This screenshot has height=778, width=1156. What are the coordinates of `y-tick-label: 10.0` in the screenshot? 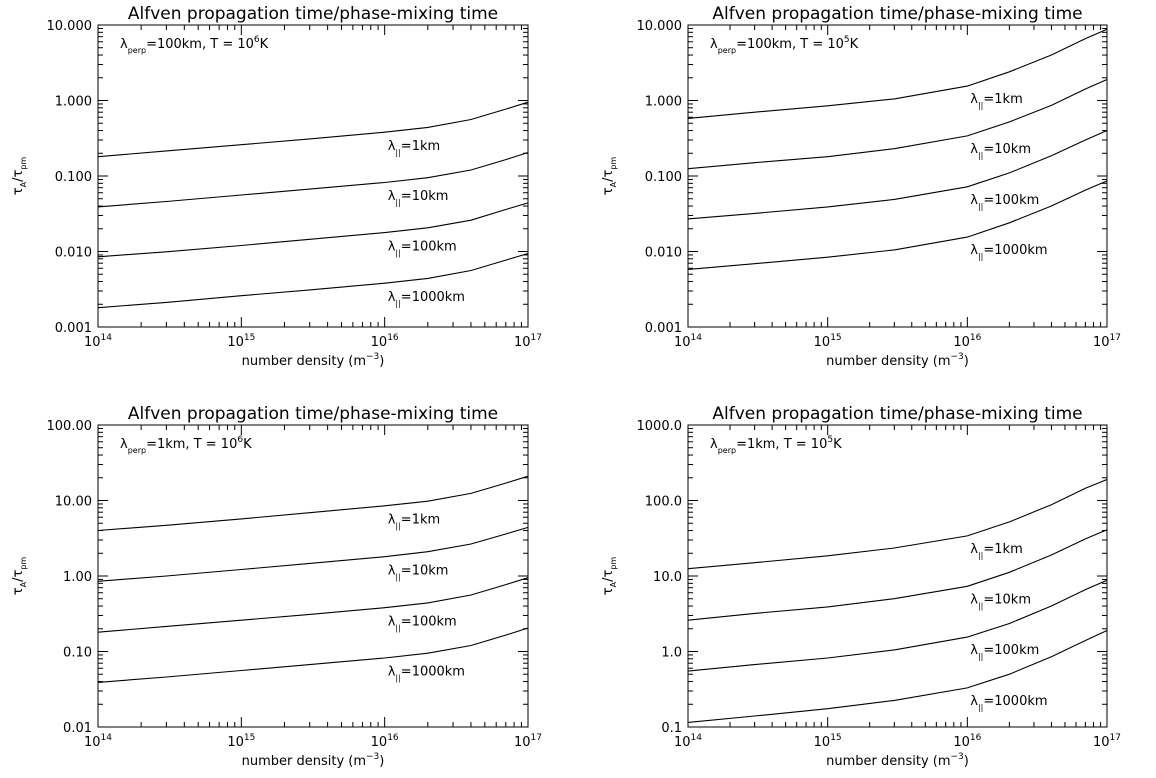 It's located at (667, 577).